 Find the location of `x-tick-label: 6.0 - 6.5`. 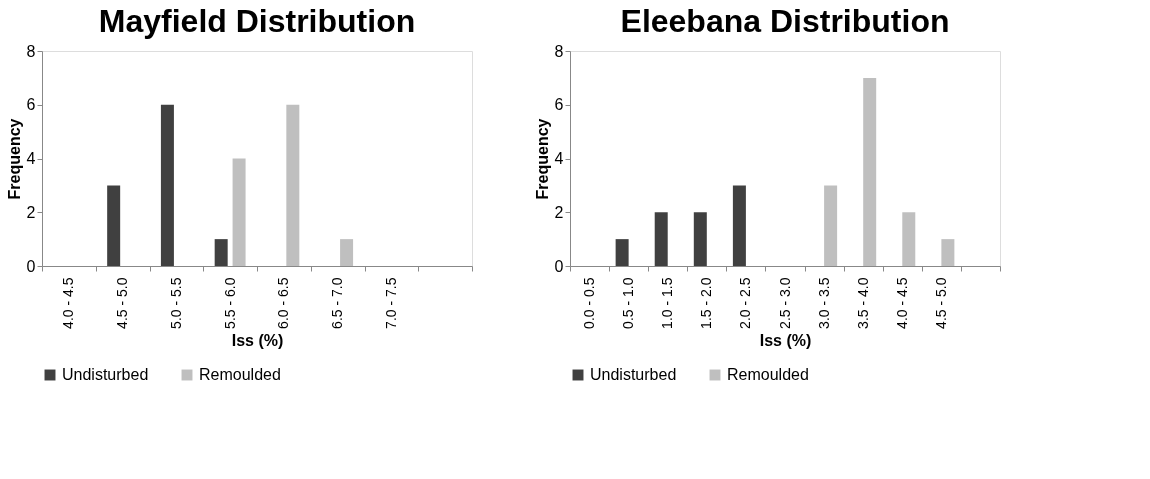

x-tick-label: 6.0 - 6.5 is located at coordinates (283, 303).